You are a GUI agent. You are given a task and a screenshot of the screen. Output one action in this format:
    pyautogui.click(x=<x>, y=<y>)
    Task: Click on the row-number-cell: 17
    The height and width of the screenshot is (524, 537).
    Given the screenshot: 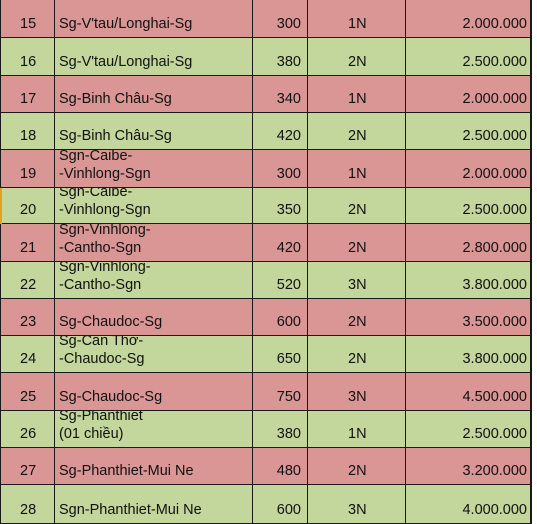 What is the action you would take?
    pyautogui.click(x=27, y=94)
    